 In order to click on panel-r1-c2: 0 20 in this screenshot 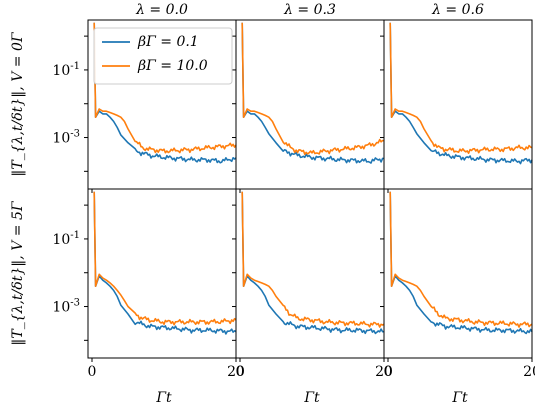, I will do `click(457, 284)`.